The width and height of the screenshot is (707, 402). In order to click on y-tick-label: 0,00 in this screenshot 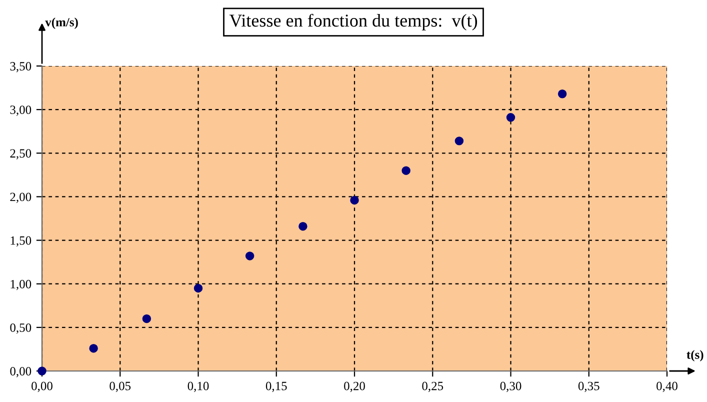, I will do `click(21, 372)`.